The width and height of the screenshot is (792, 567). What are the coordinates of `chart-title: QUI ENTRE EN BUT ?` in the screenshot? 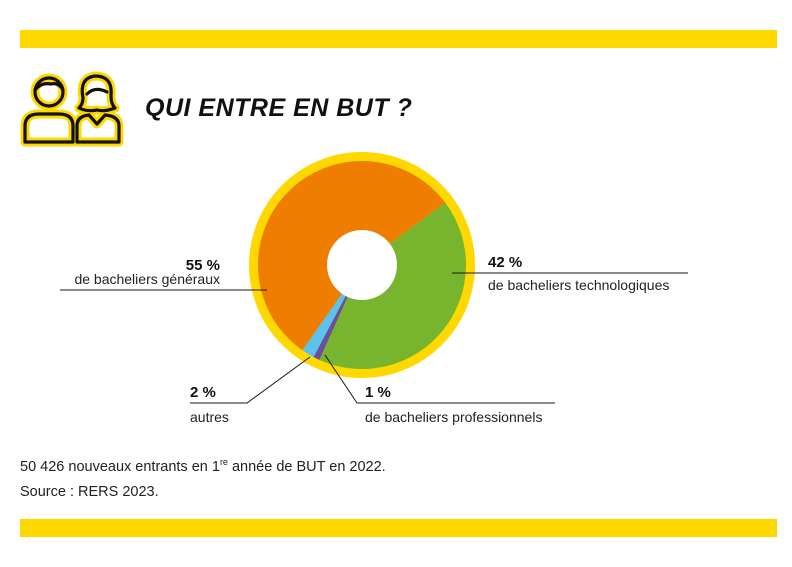 It's located at (279, 108).